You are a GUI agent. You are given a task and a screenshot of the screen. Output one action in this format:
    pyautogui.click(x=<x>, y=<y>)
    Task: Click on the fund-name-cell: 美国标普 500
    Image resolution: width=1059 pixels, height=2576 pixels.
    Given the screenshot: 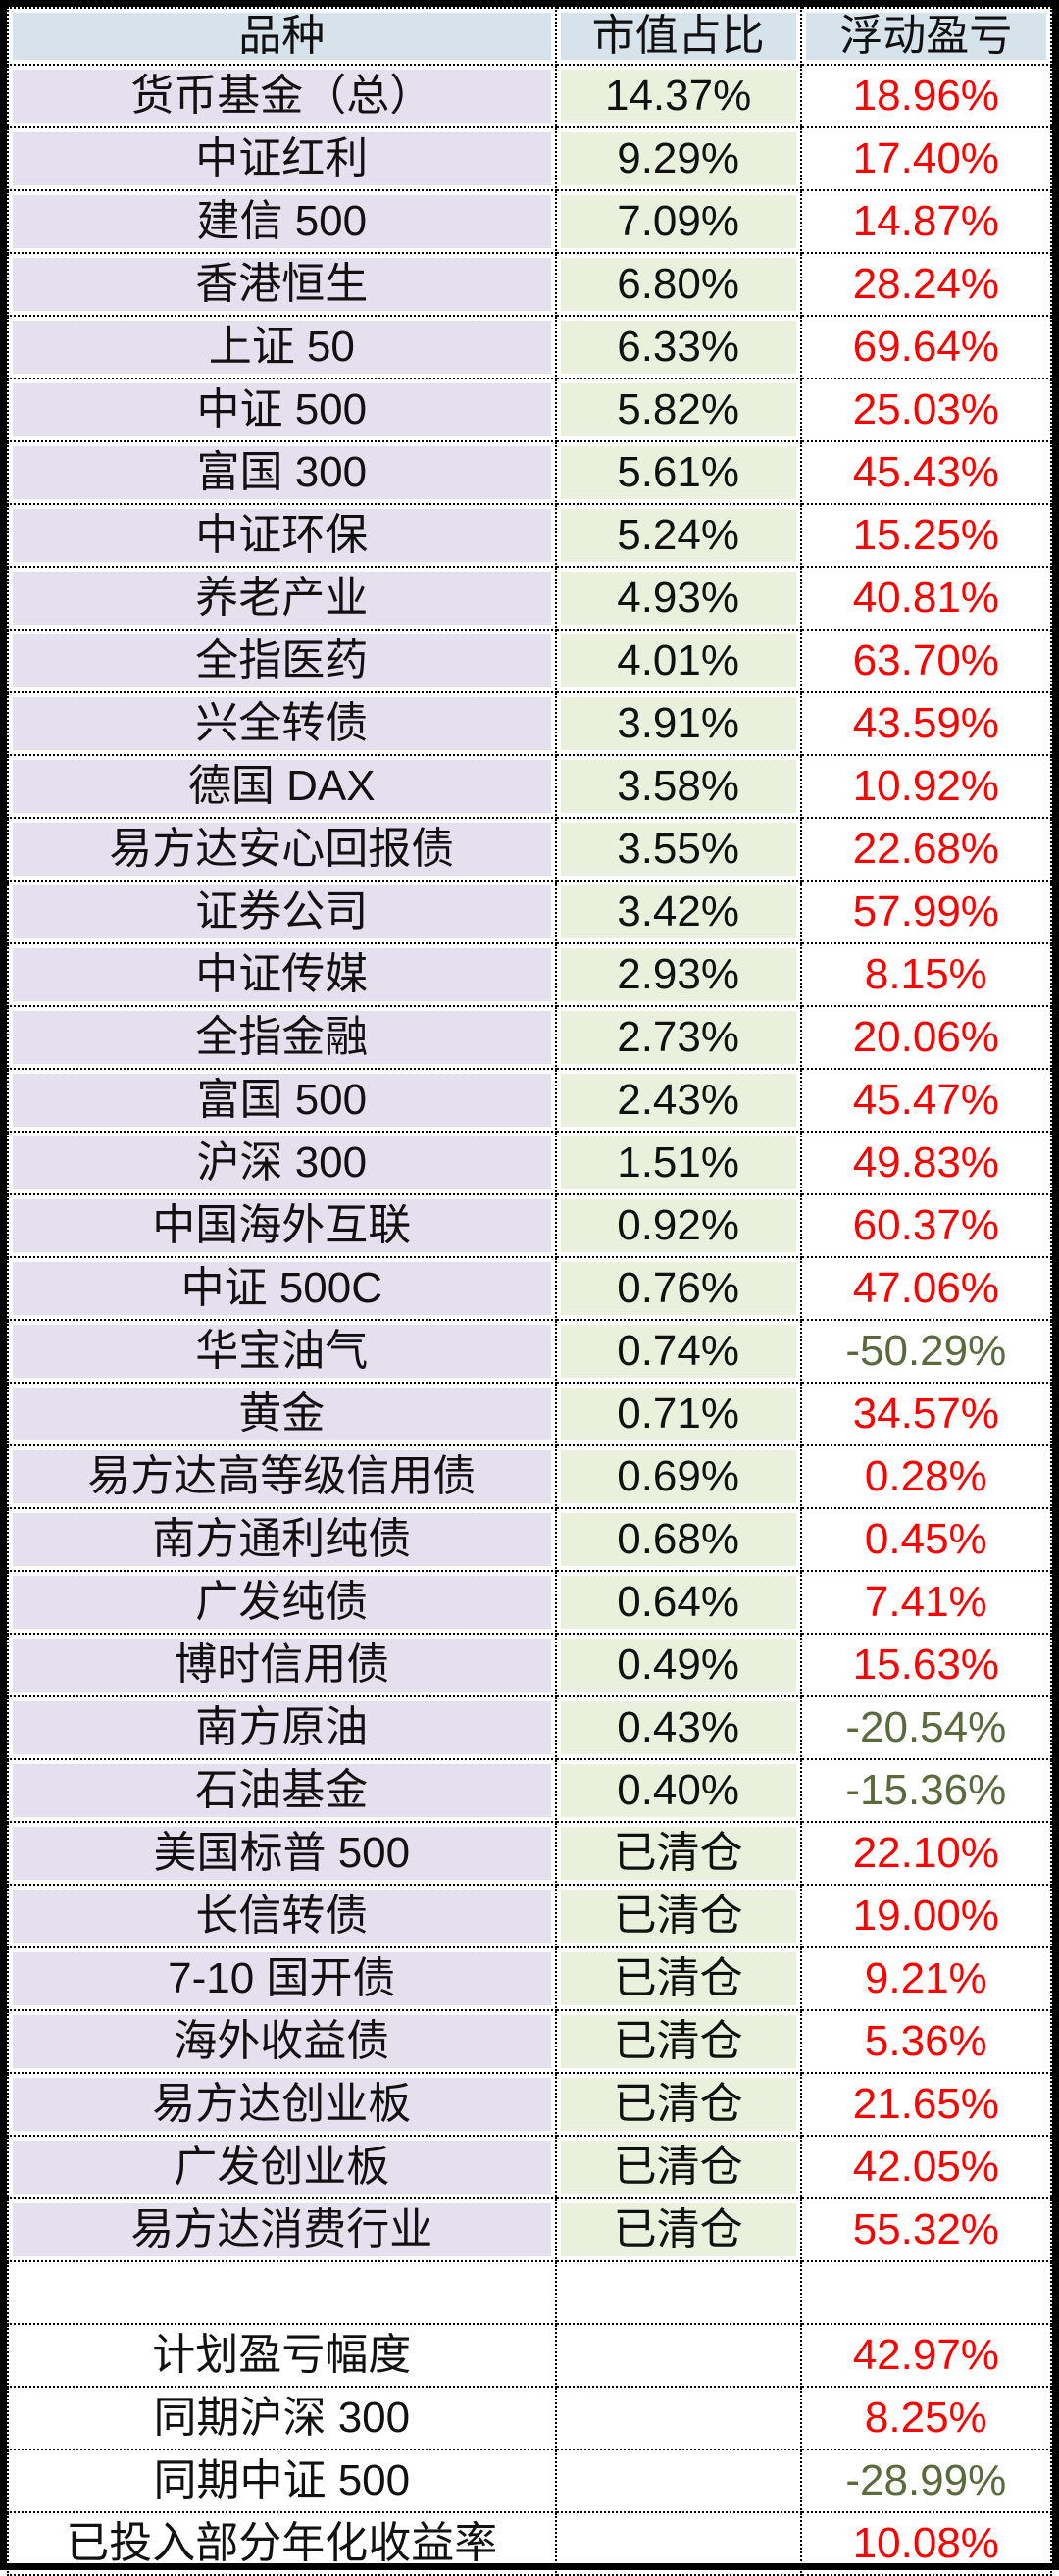 What is the action you would take?
    pyautogui.click(x=282, y=1854)
    